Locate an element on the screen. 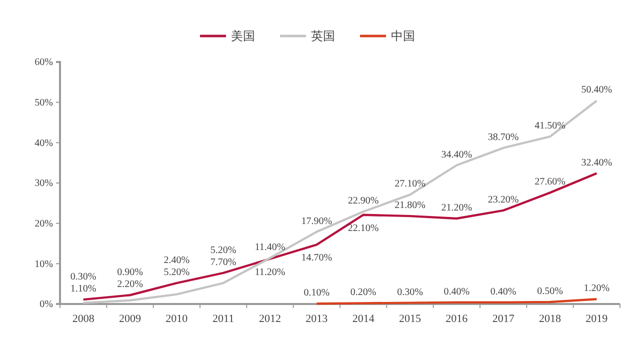 The width and height of the screenshot is (640, 338). y-tick-label: 40% is located at coordinates (43, 143).